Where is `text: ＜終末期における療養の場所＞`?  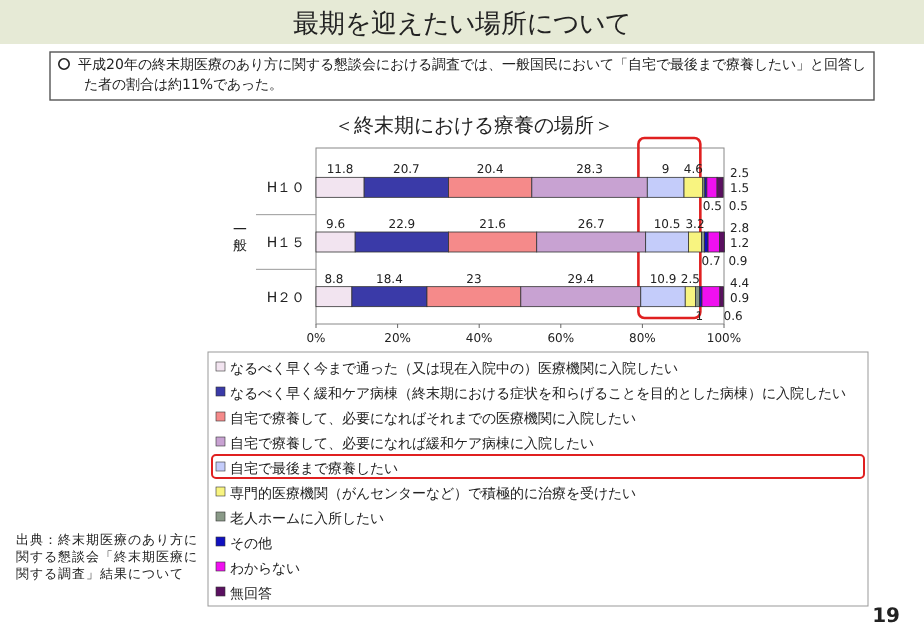
text: ＜終末期における療養の場所＞ is located at coordinates (474, 126).